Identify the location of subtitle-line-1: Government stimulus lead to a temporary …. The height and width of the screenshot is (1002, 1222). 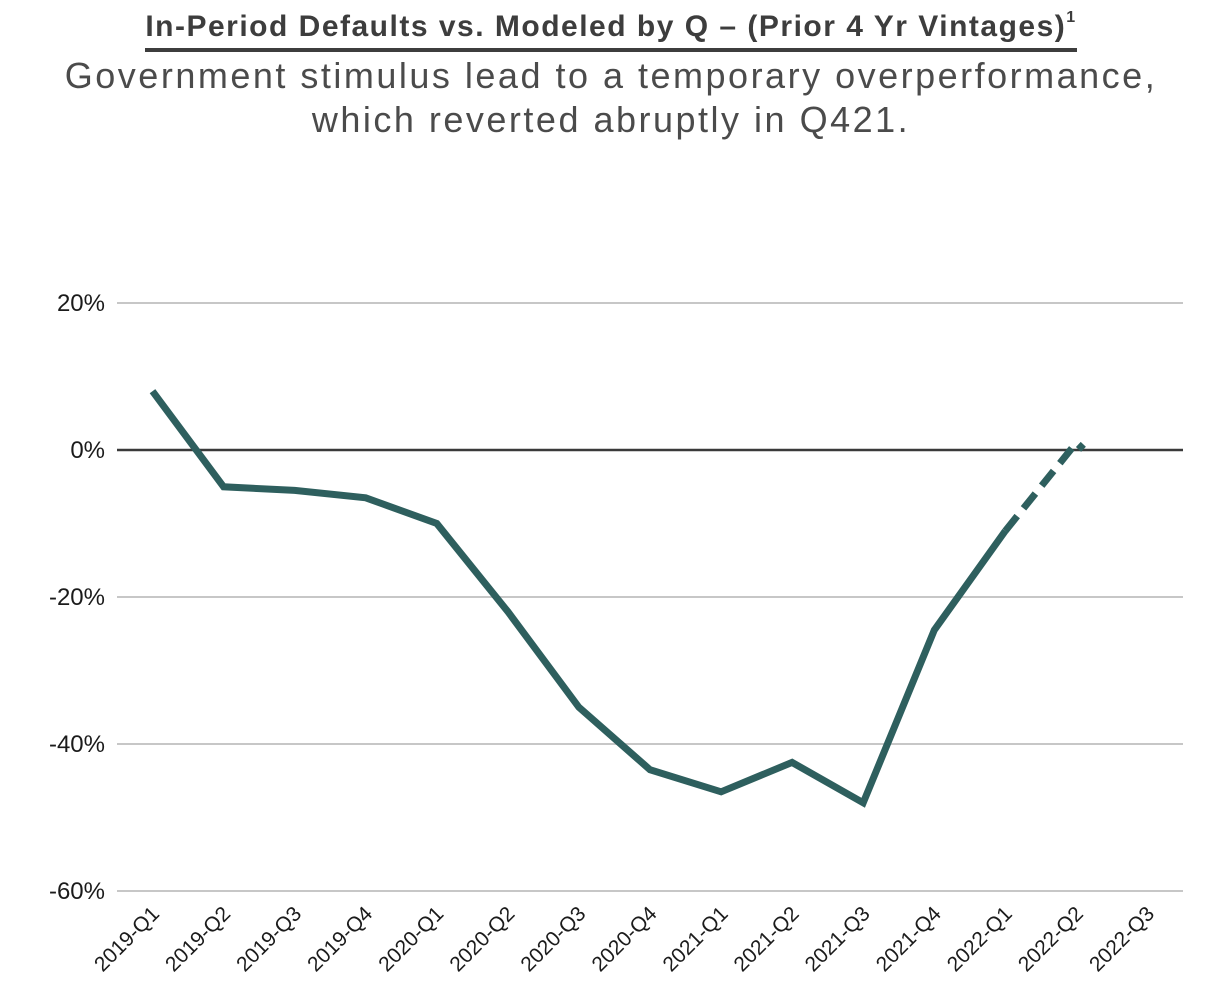
(611, 75).